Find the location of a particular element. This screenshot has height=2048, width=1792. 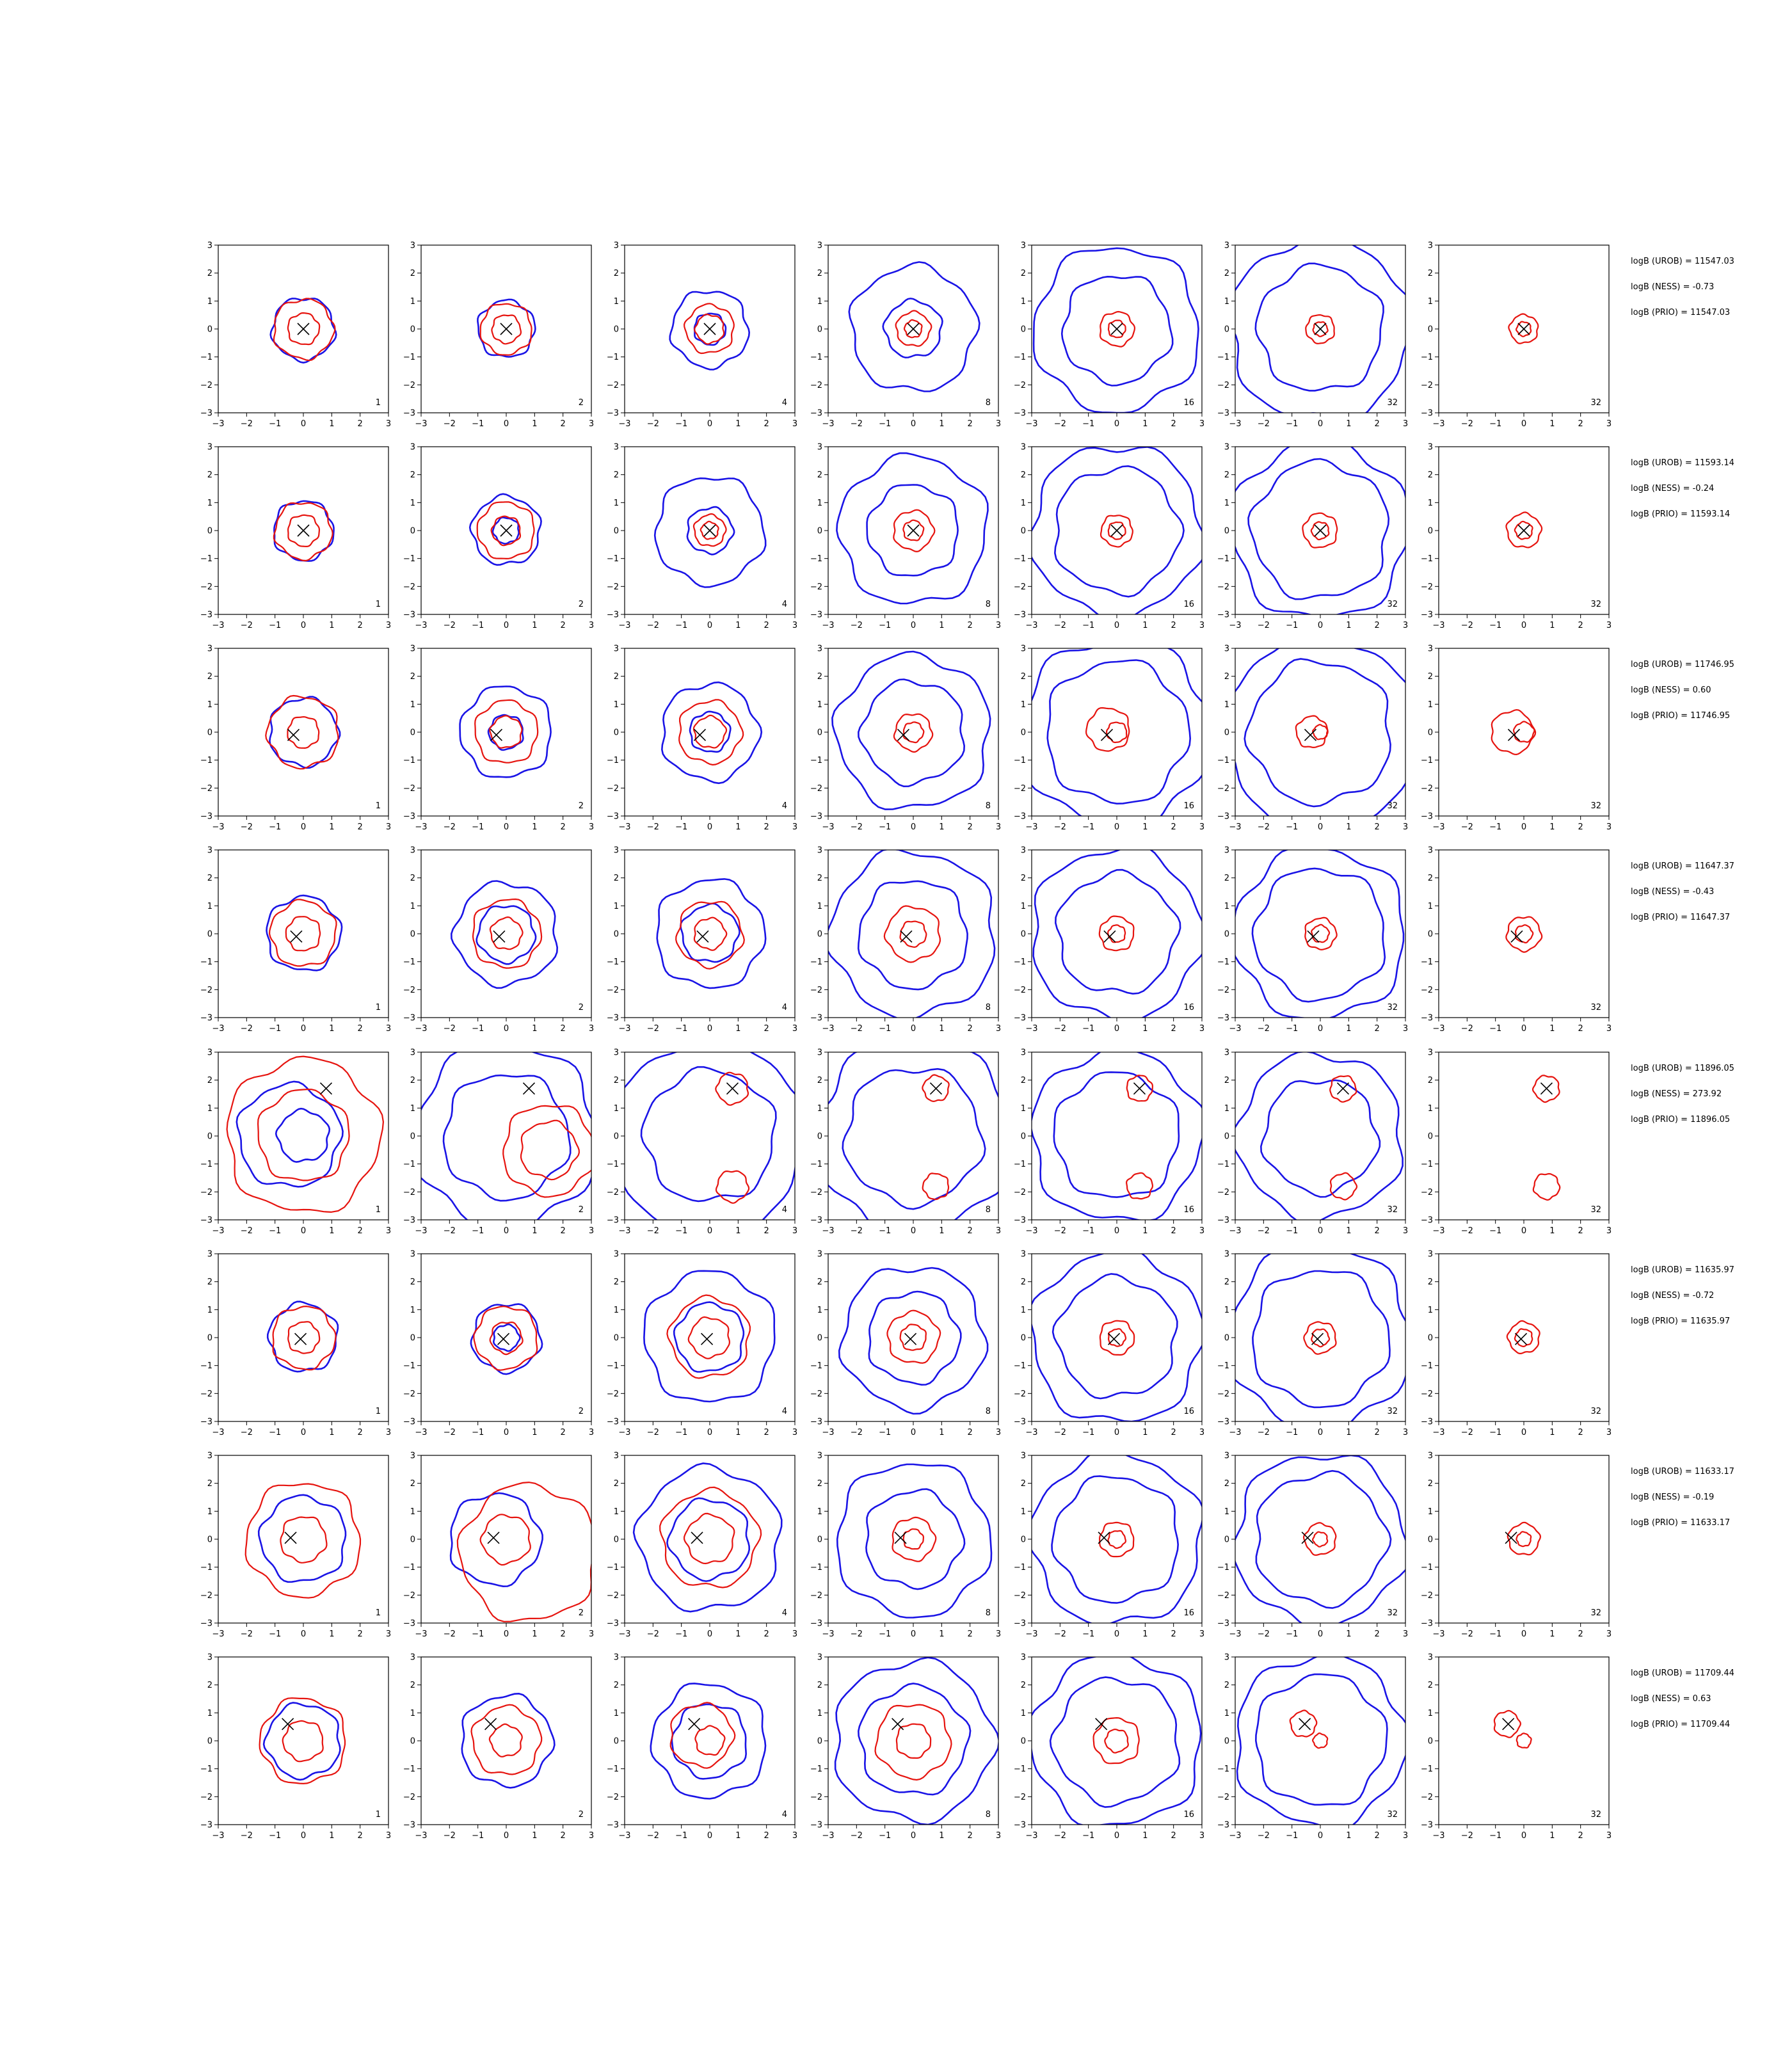

y-tick-label: −3 is located at coordinates (613, 817).